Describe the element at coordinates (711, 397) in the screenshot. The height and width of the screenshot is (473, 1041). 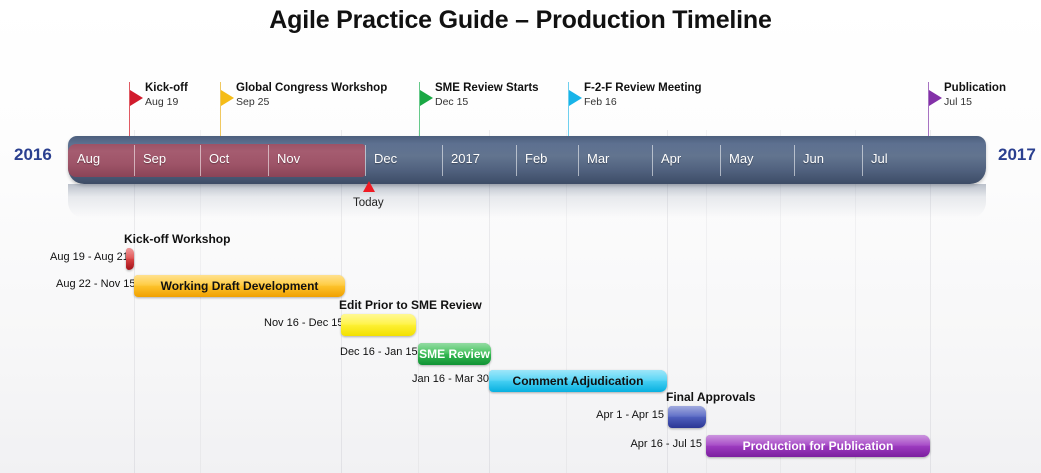
I see `task-label: Final Approvals` at that location.